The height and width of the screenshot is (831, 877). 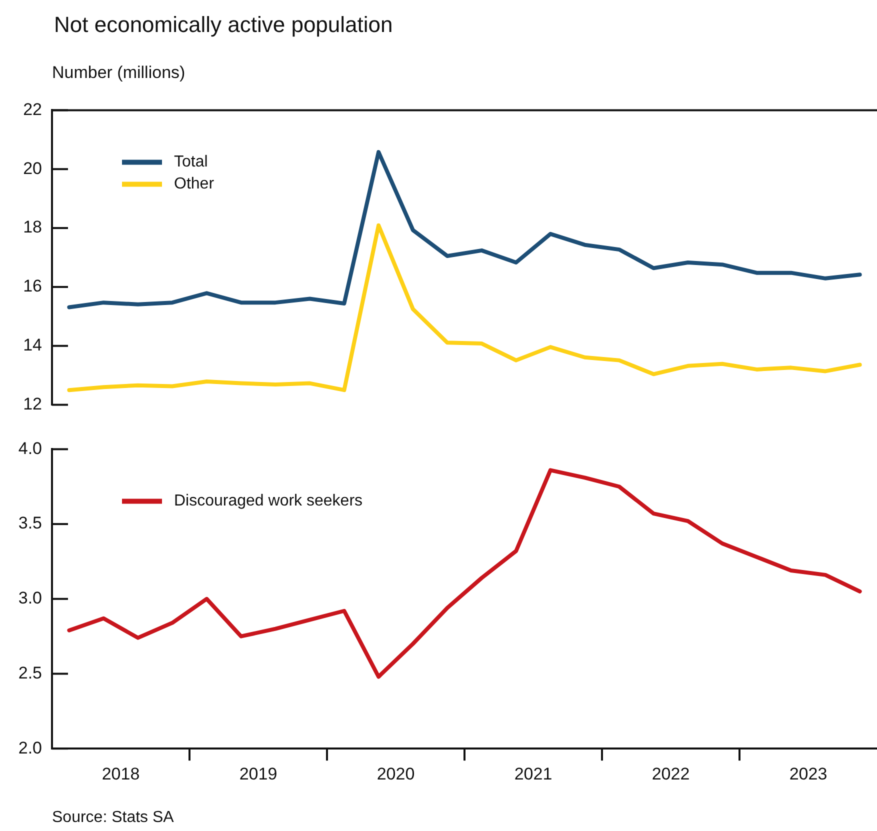 I want to click on legend-label: Other, so click(x=194, y=184).